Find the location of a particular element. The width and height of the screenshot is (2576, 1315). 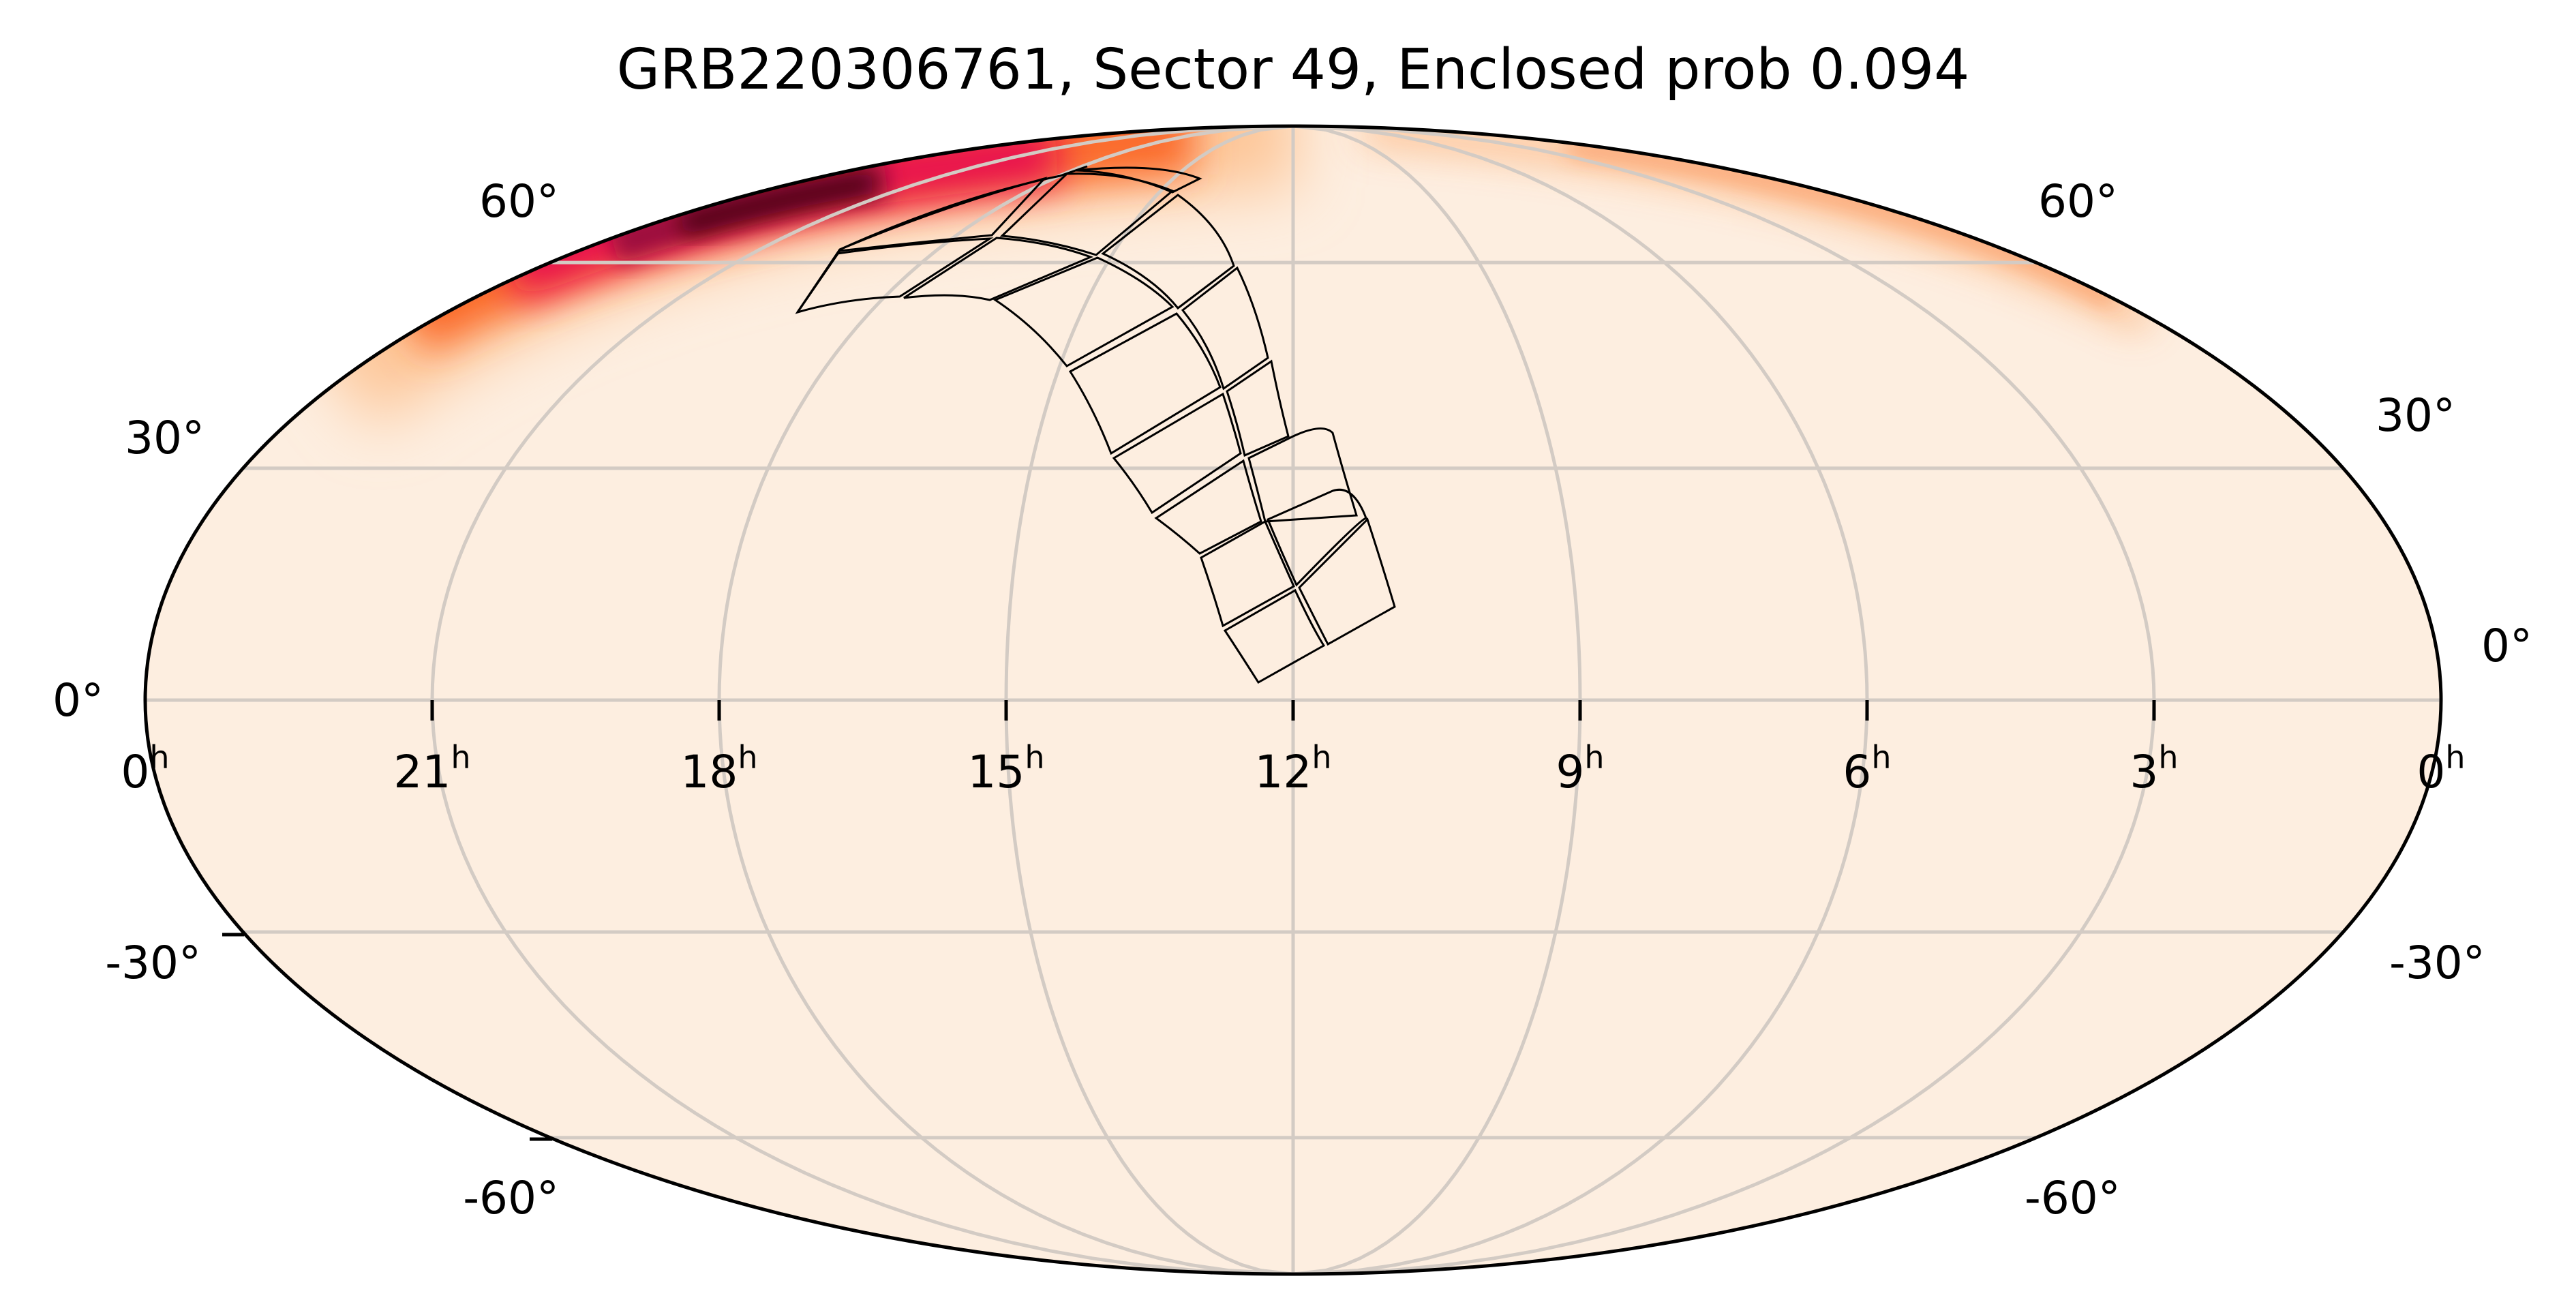

ra-axis-labels: 0h 21h 18h 15h 12h 9h 6h 3h 0h is located at coordinates (1293, 768).